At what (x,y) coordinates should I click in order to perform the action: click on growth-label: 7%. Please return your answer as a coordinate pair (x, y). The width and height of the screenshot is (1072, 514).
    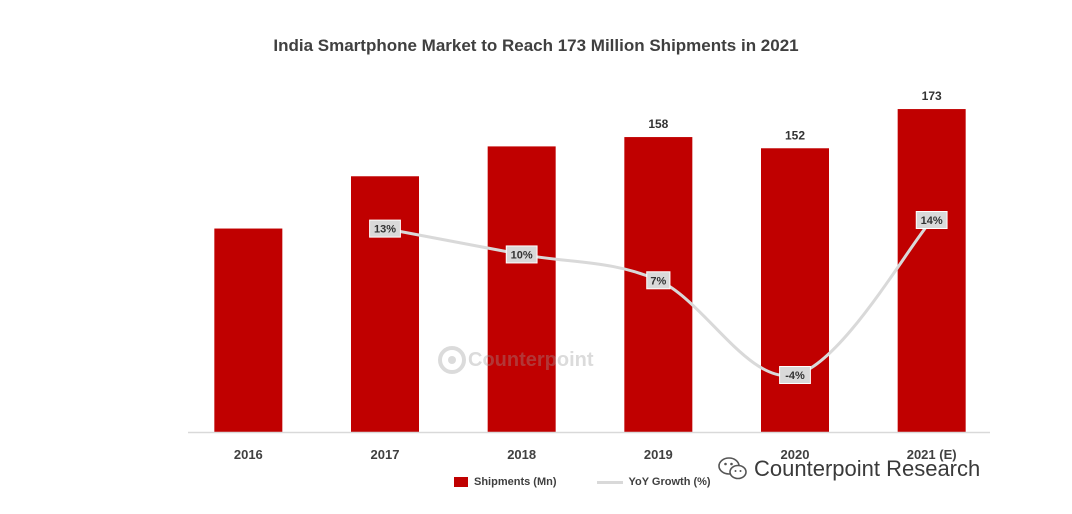
    Looking at the image, I should click on (658, 281).